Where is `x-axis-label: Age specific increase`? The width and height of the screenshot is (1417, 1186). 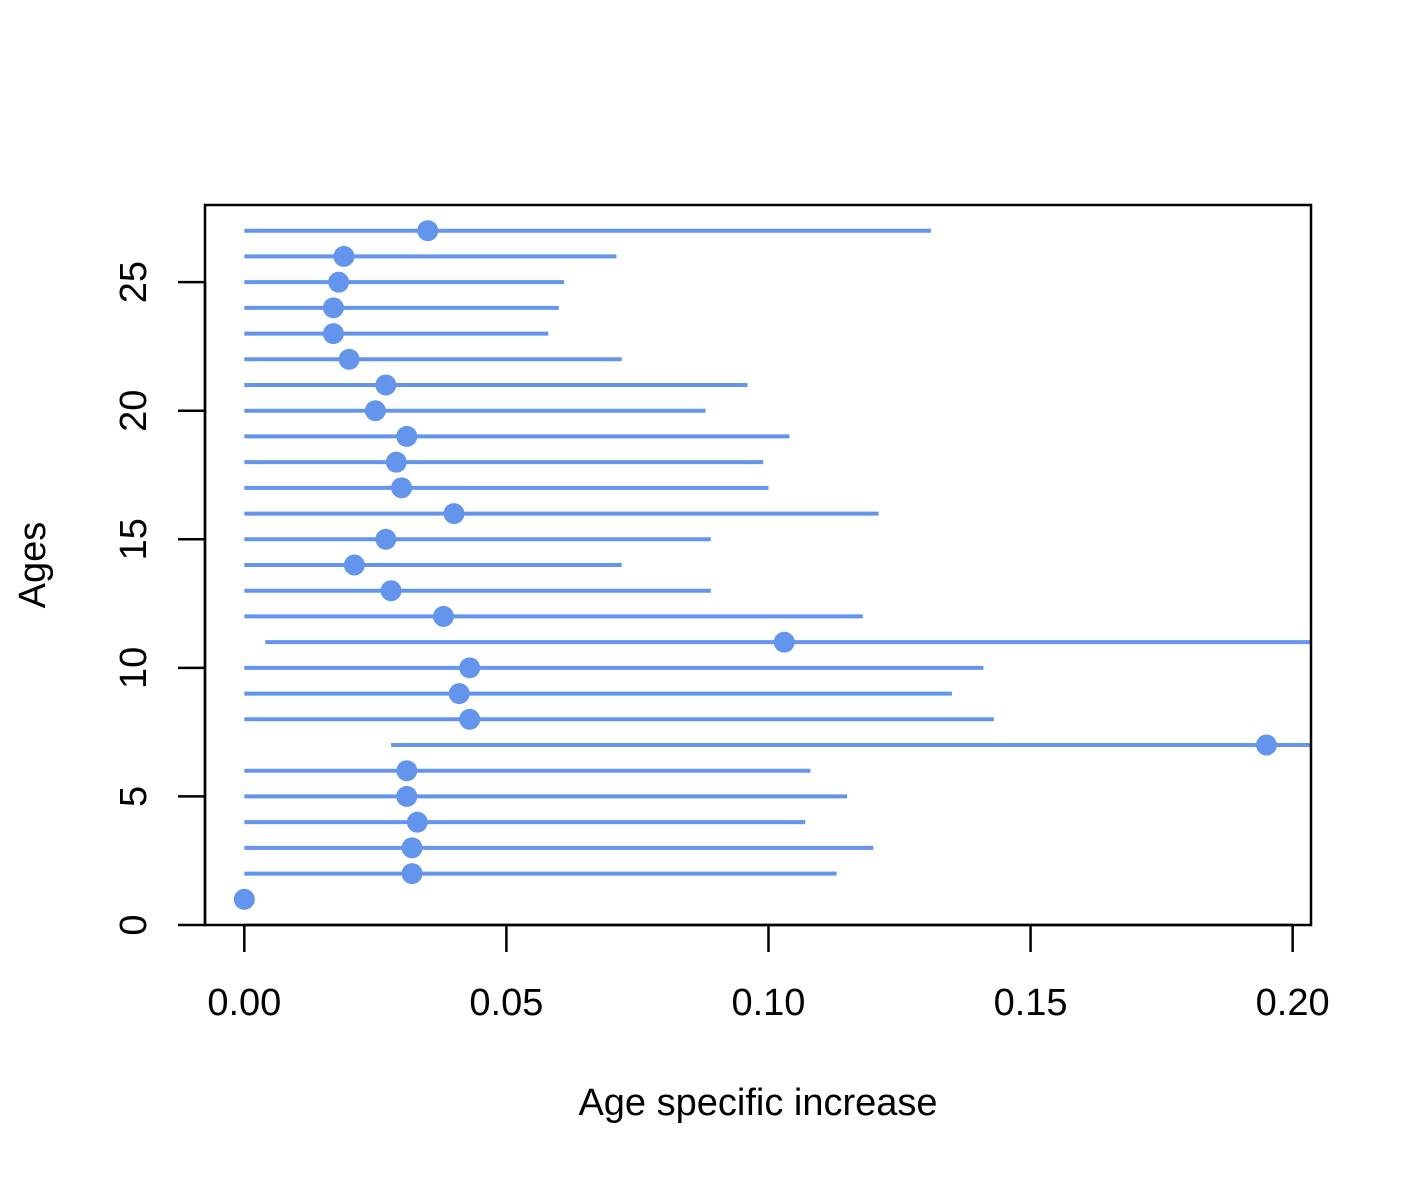 x-axis-label: Age specific increase is located at coordinates (757, 1103).